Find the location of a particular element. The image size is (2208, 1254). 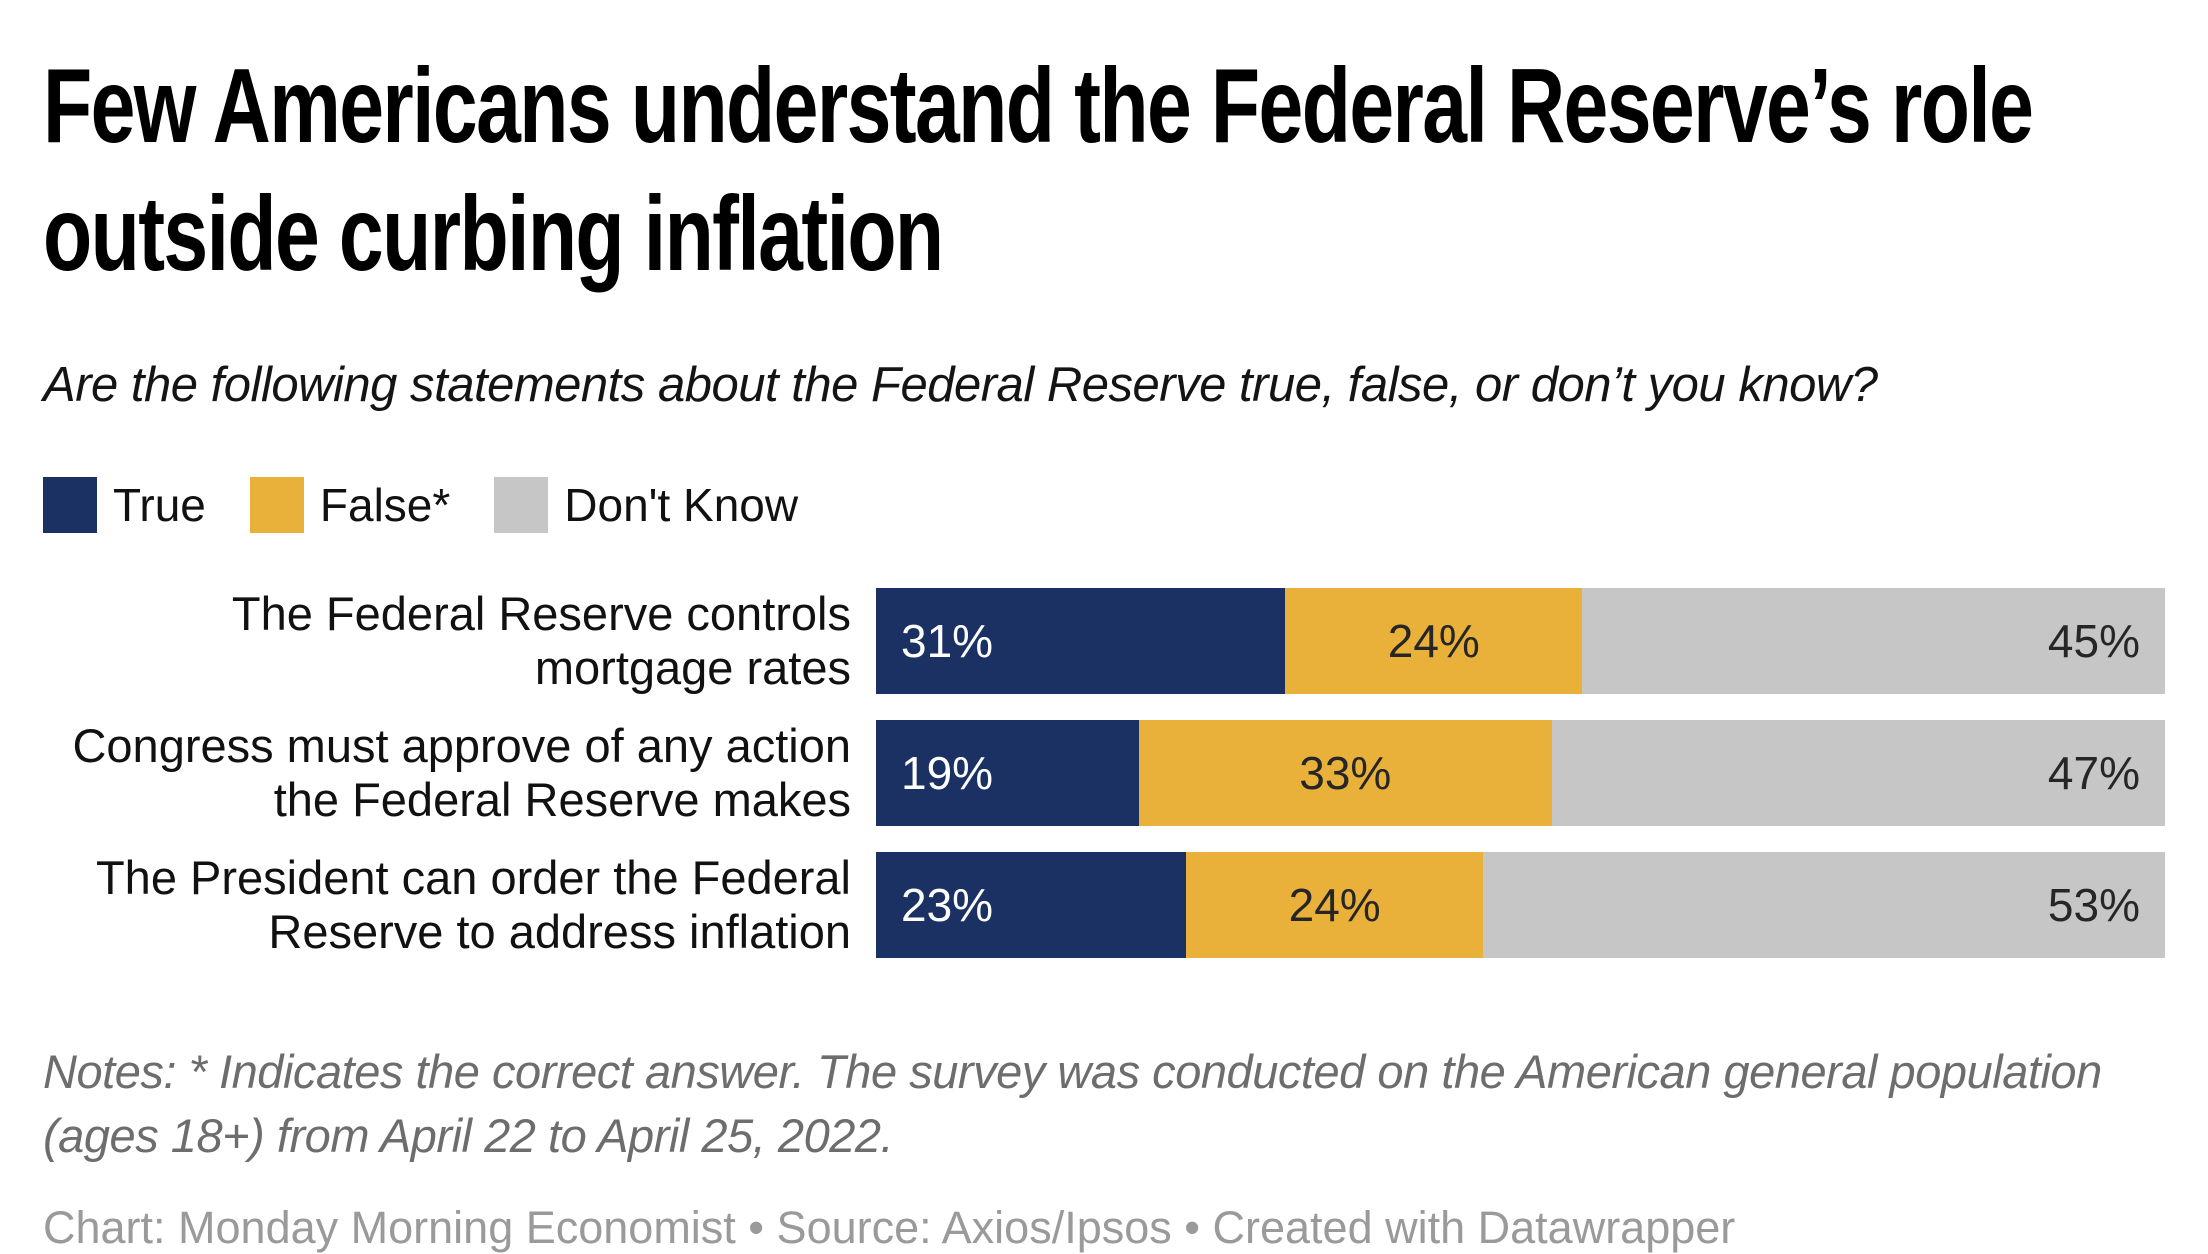

legend-item-3: Don't Know is located at coordinates (646, 504).